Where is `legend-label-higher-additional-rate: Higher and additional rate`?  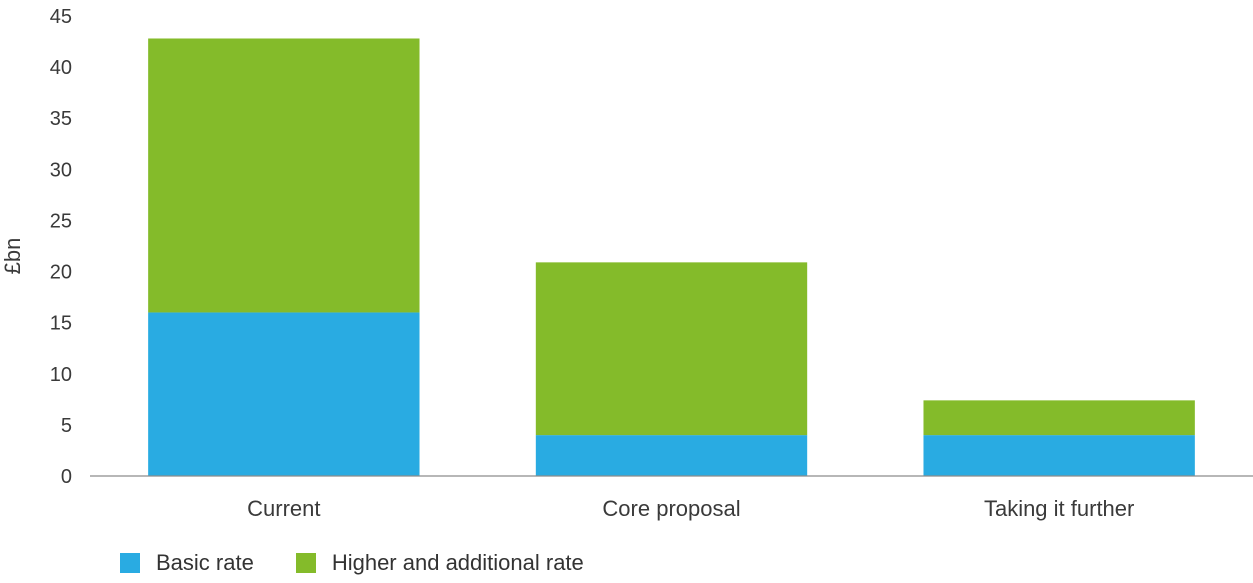 legend-label-higher-additional-rate: Higher and additional rate is located at coordinates (457, 562).